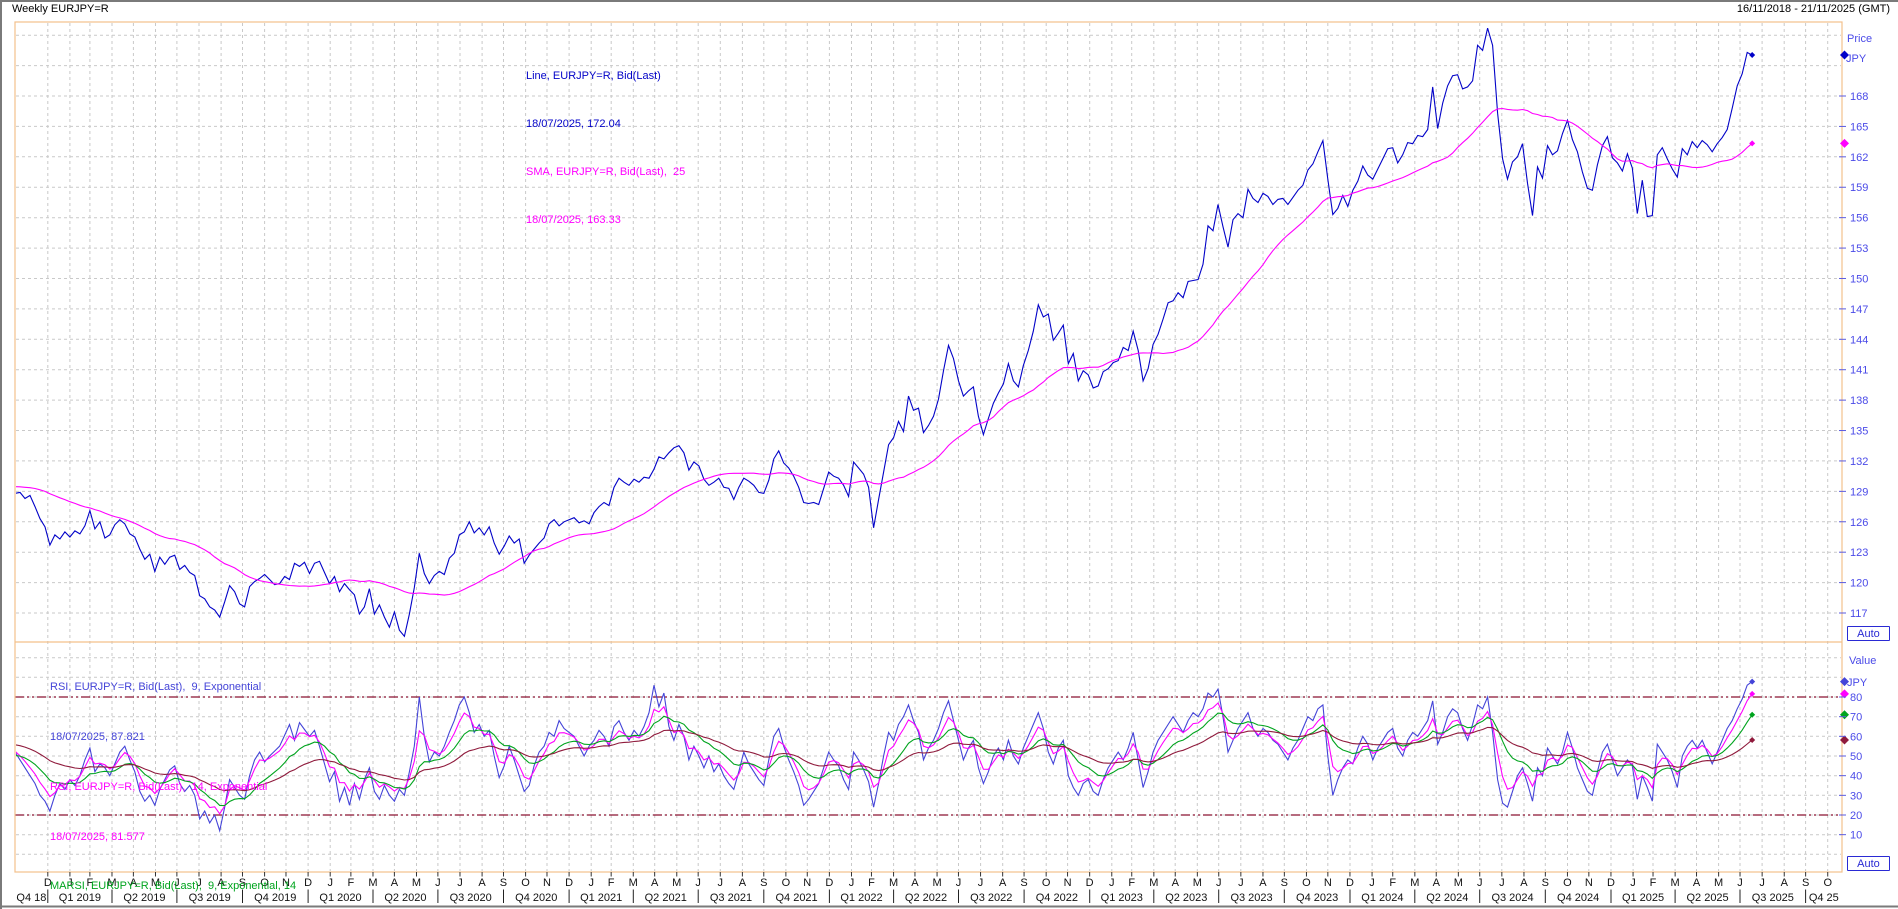 The width and height of the screenshot is (1898, 909). I want to click on svg-text: 156, so click(1859, 219).